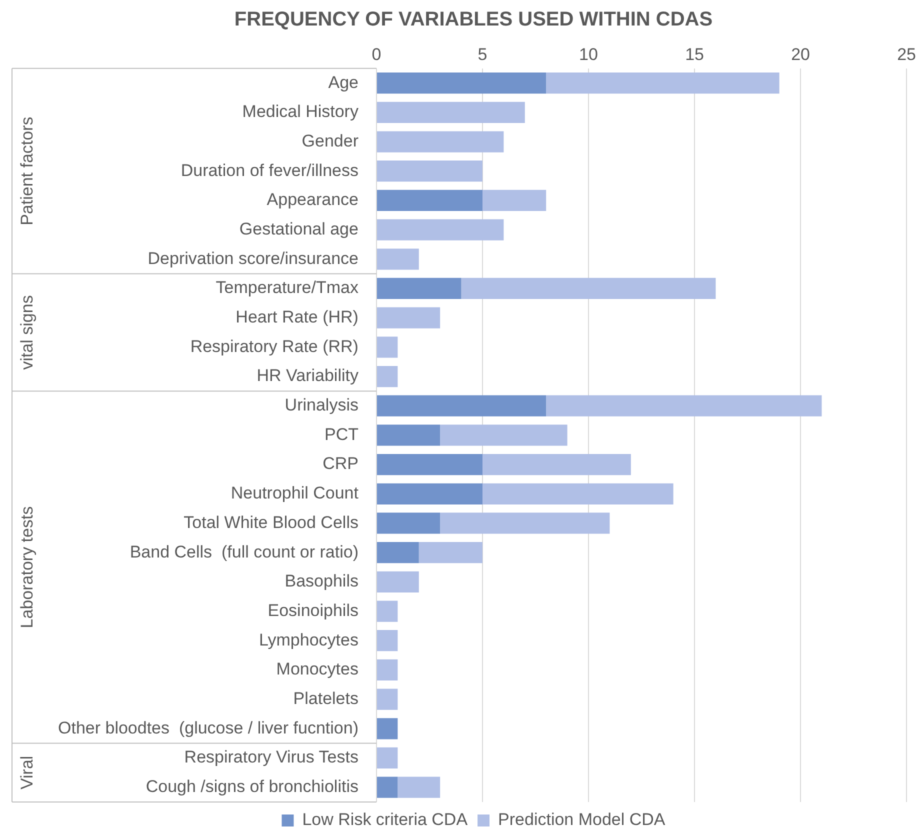 The width and height of the screenshot is (919, 839). What do you see at coordinates (297, 317) in the screenshot?
I see `y-tick-label: Heart Rate (HR)` at bounding box center [297, 317].